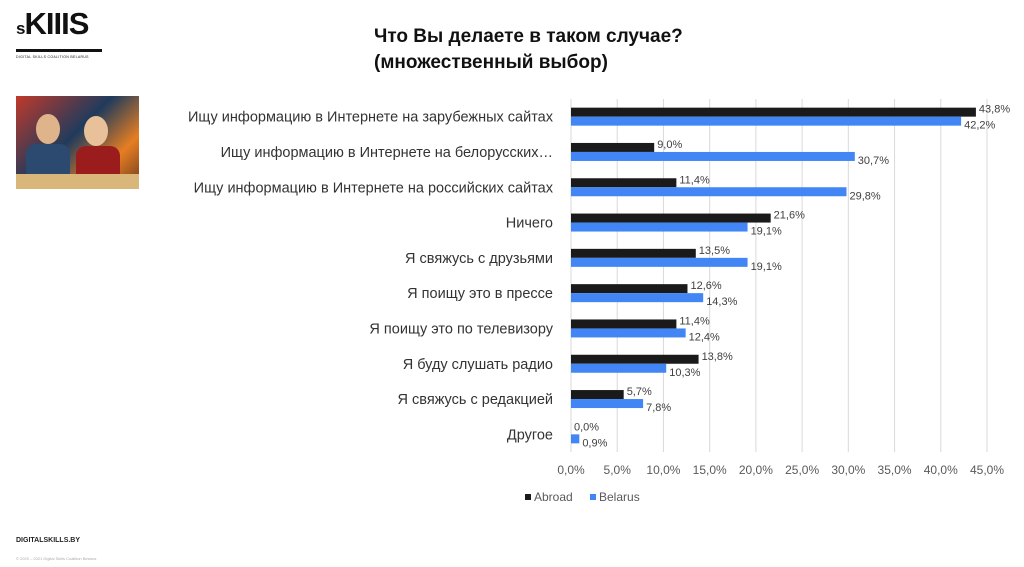 The height and width of the screenshot is (567, 1024). Describe the element at coordinates (710, 470) in the screenshot. I see `x-tick-label: 15,0%` at that location.